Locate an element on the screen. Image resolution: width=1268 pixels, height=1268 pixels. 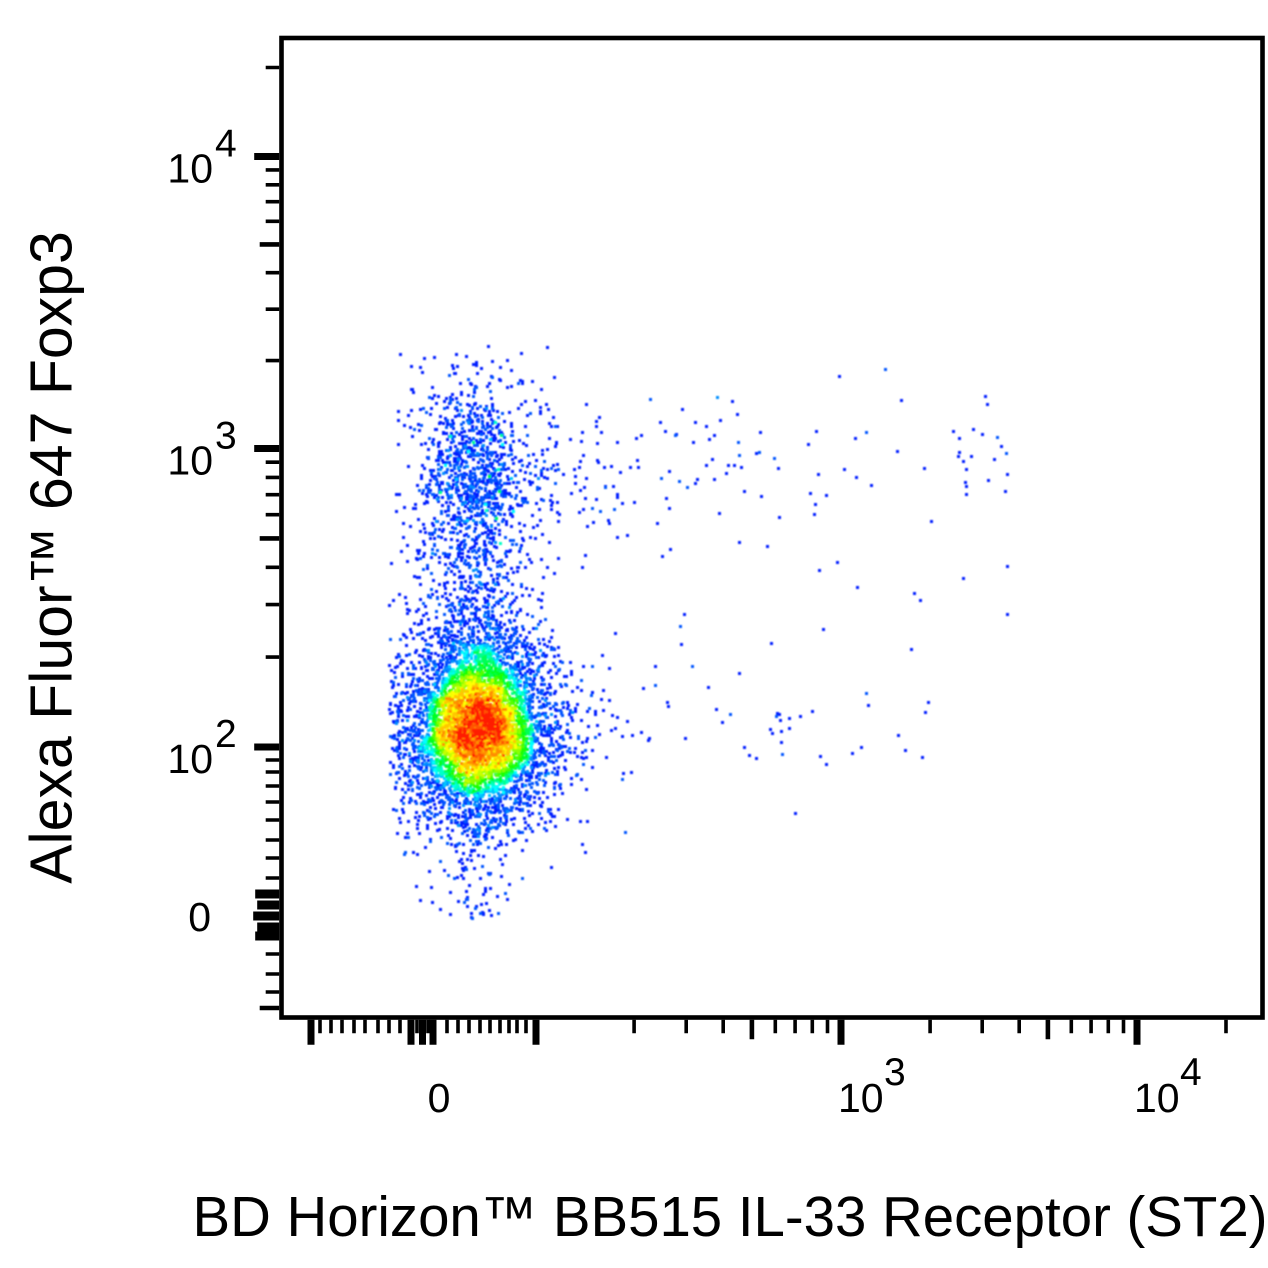
svg-text: Alexa Fluor™ 647 Foxp3 is located at coordinates (52, 557).